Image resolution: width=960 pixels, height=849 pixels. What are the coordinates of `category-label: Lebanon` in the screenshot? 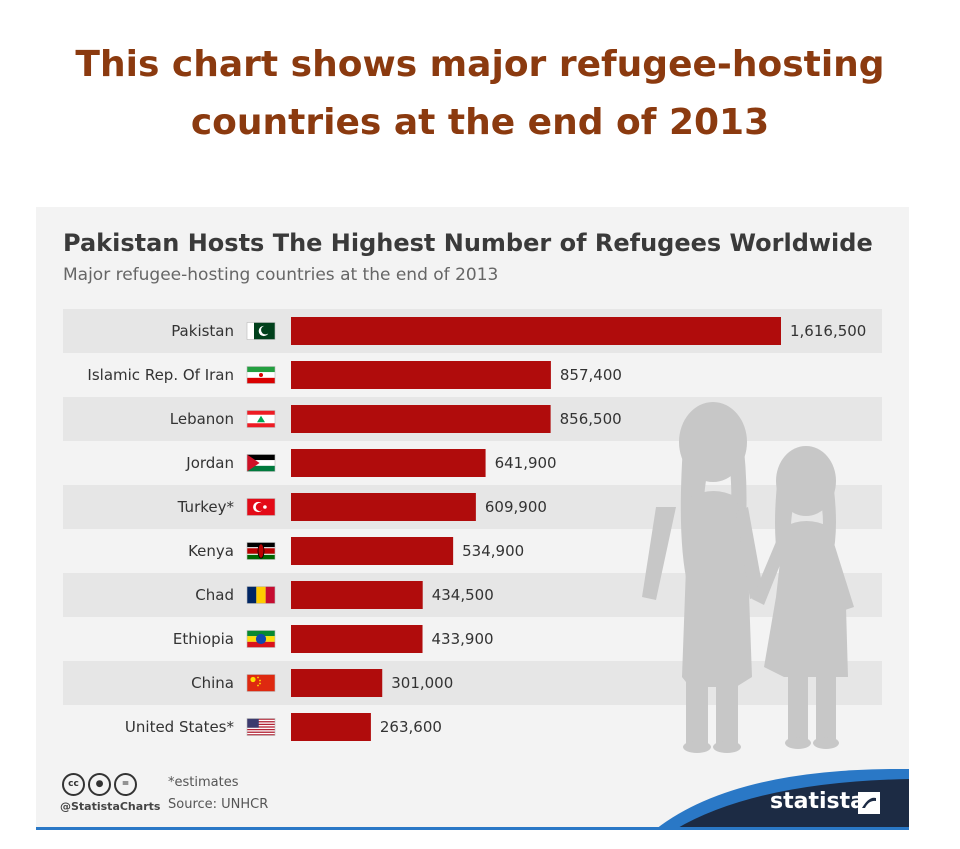 It's located at (202, 419).